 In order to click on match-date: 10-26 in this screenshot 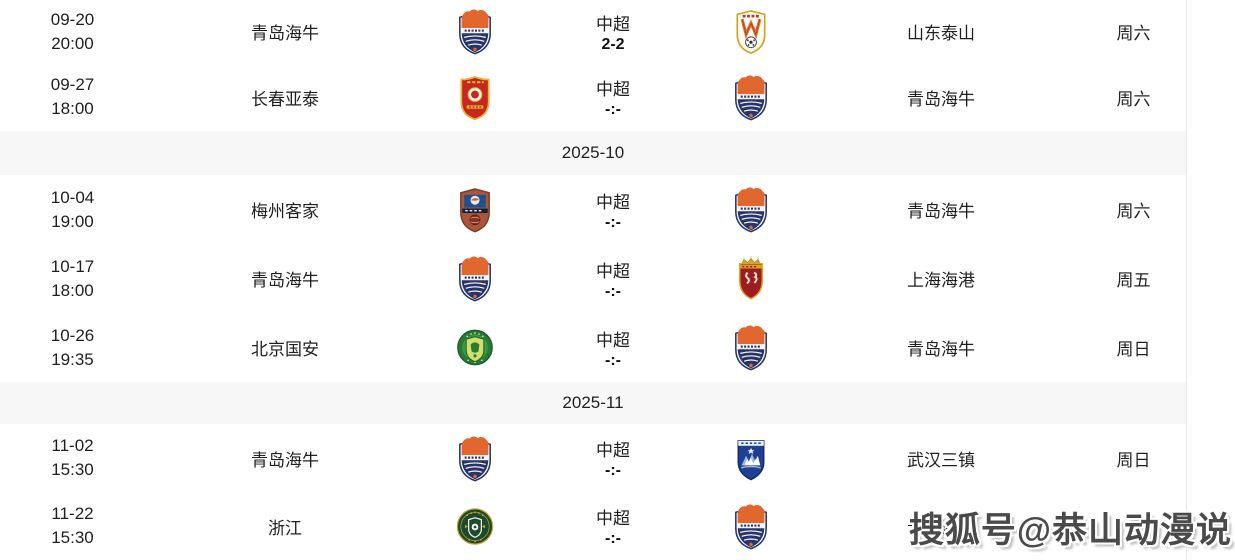, I will do `click(72, 335)`.